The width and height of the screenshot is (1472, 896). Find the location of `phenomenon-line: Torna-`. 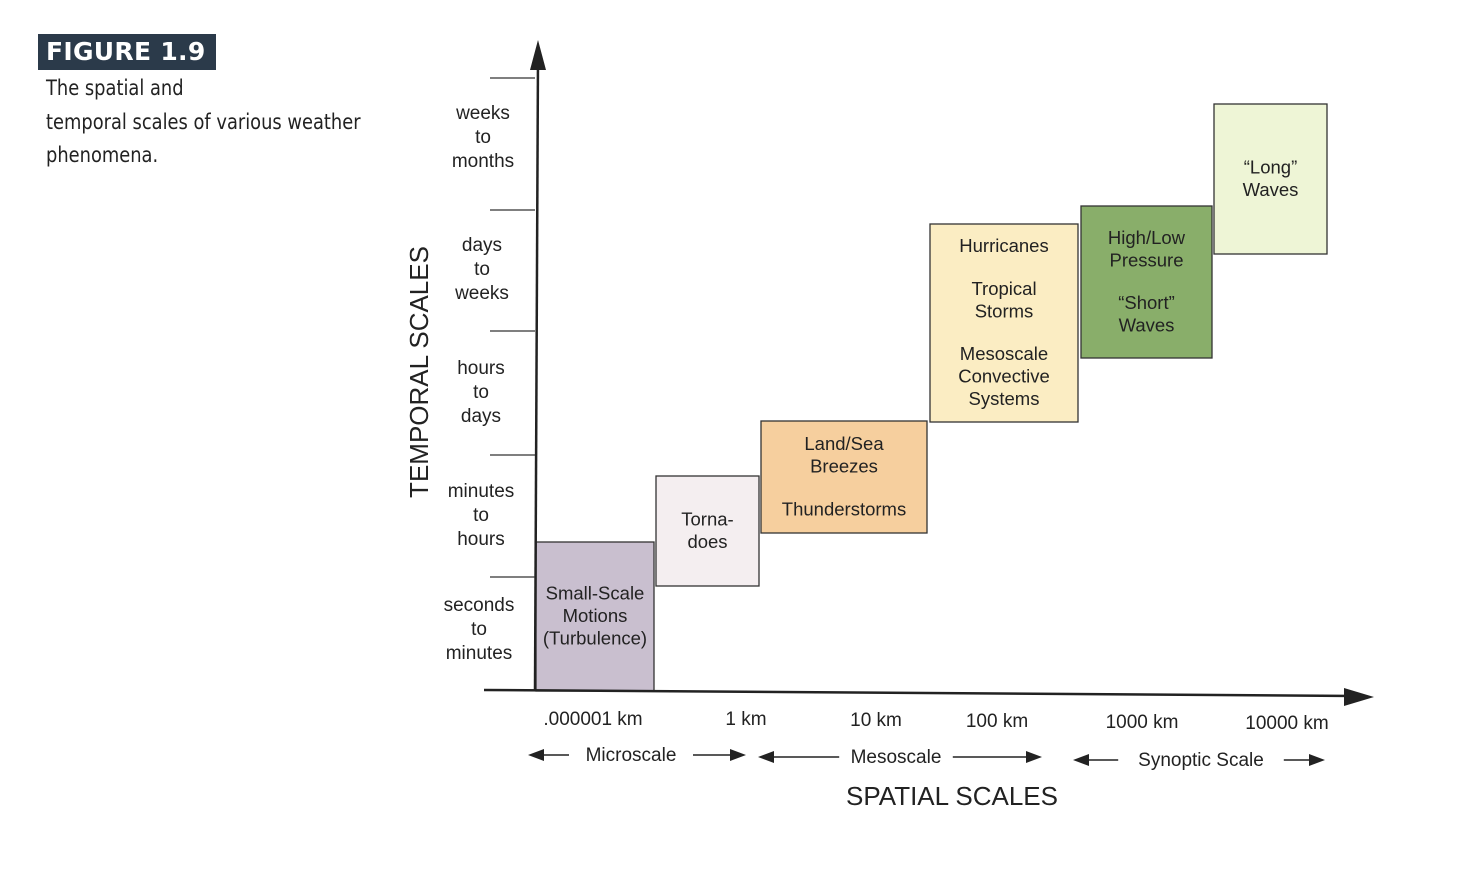

phenomenon-line: Torna- is located at coordinates (707, 518).